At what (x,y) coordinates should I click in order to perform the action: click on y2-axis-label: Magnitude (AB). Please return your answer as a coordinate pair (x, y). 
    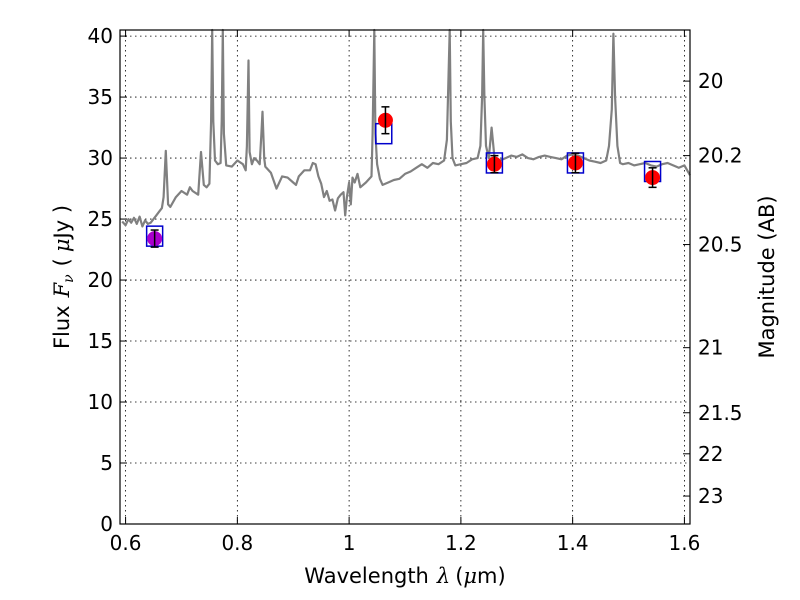
    Looking at the image, I should click on (767, 276).